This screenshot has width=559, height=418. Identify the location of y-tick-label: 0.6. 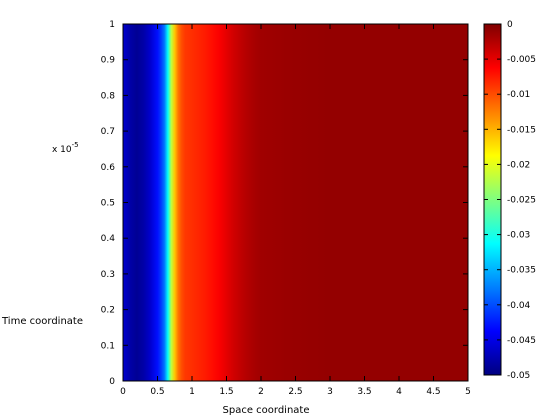
(108, 168).